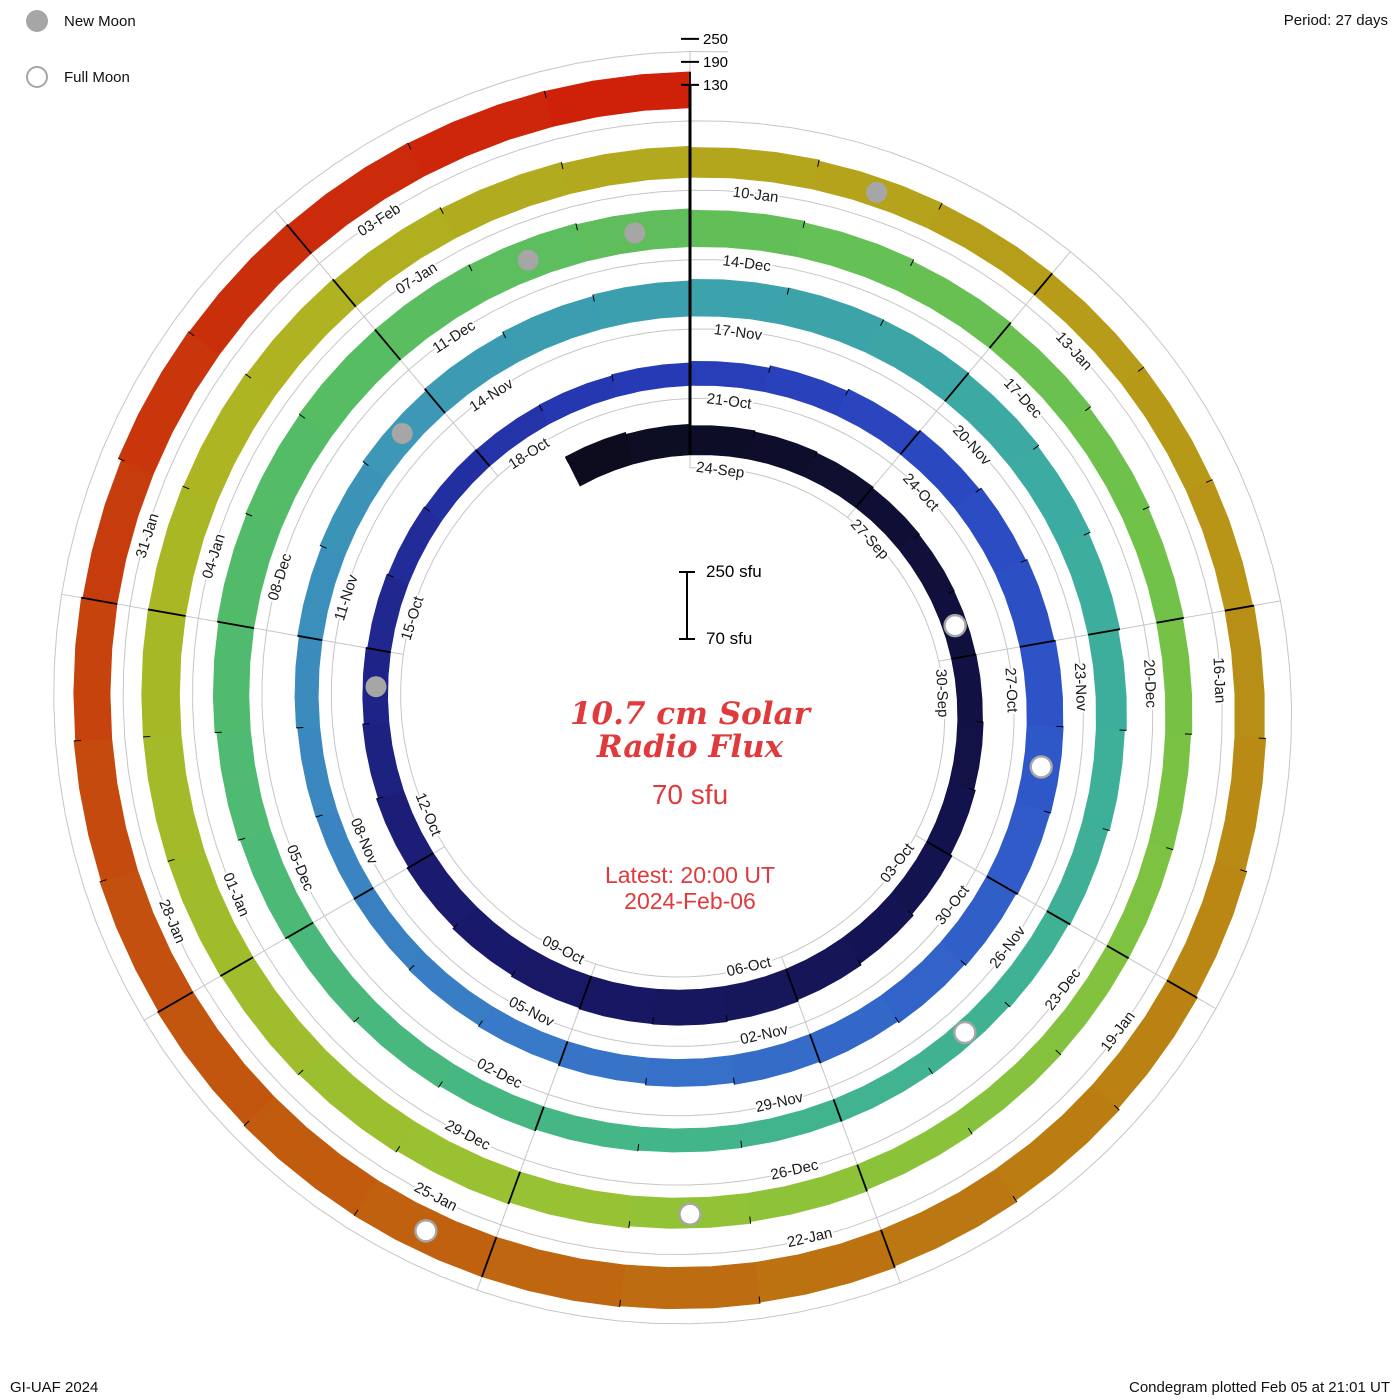 The image size is (1400, 1400). Describe the element at coordinates (54, 1387) in the screenshot. I see `footer-credit: GI-UAF 2024` at that location.